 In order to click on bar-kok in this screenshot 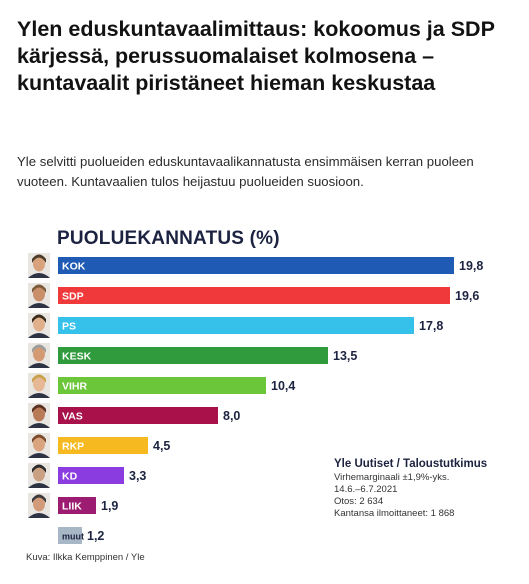, I will do `click(256, 265)`.